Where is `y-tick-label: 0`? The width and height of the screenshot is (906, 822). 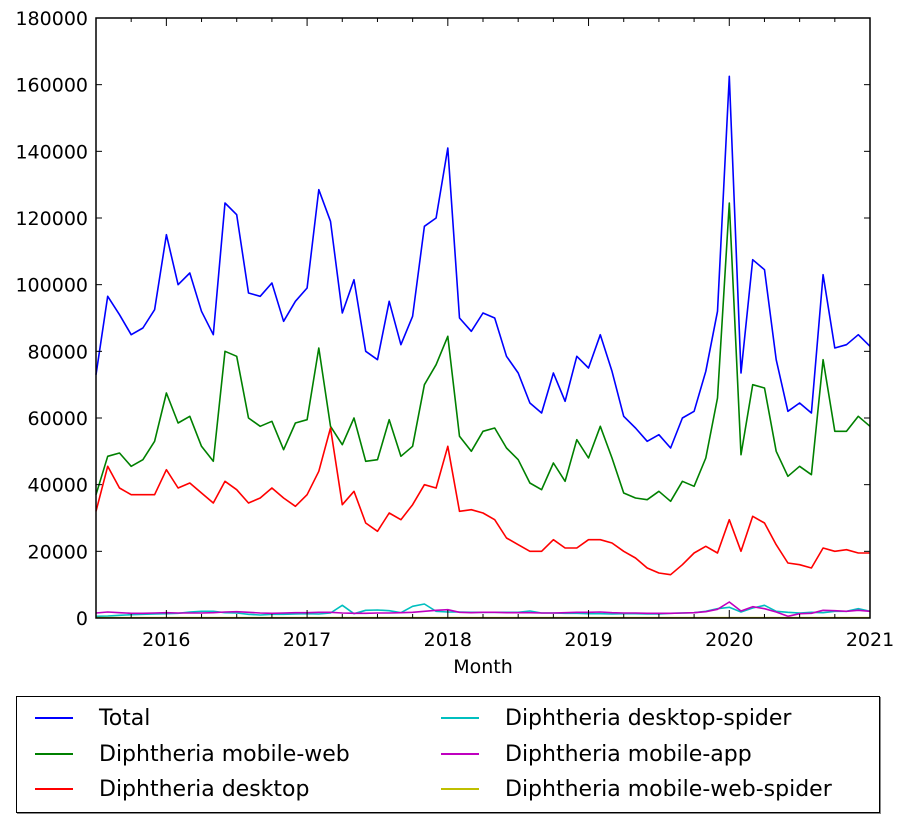 y-tick-label: 0 is located at coordinates (82, 619).